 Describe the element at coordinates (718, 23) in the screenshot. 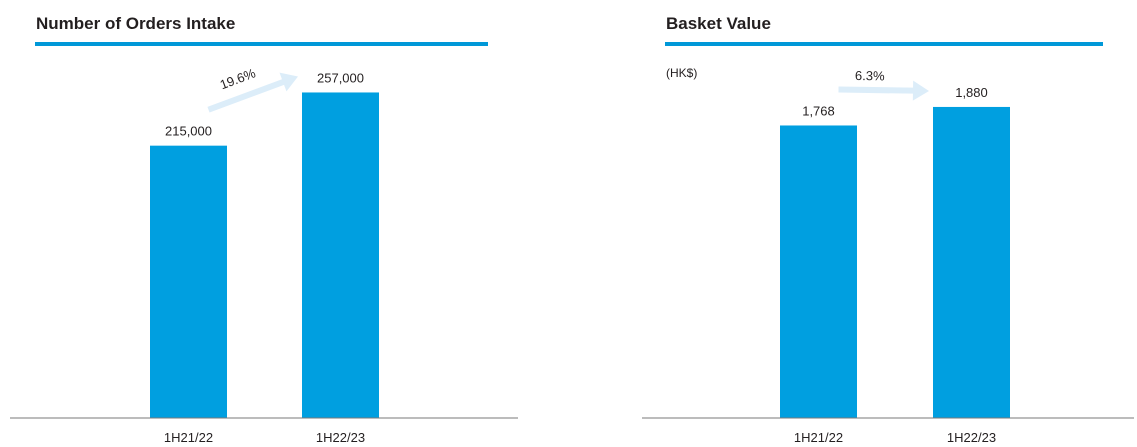

I see `chart-title: Basket Value` at that location.